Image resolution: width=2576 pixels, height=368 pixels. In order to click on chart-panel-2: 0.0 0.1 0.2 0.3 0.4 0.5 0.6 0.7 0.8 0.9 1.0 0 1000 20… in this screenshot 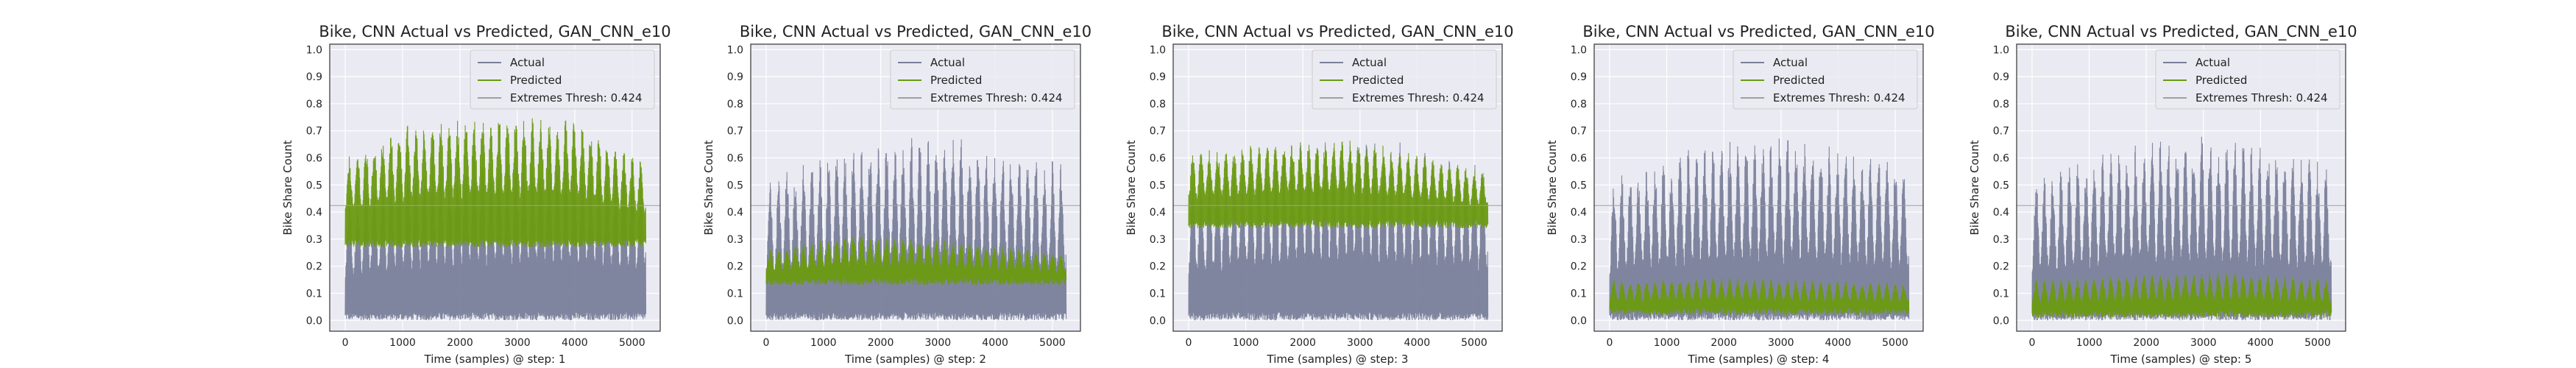, I will do `click(896, 195)`.